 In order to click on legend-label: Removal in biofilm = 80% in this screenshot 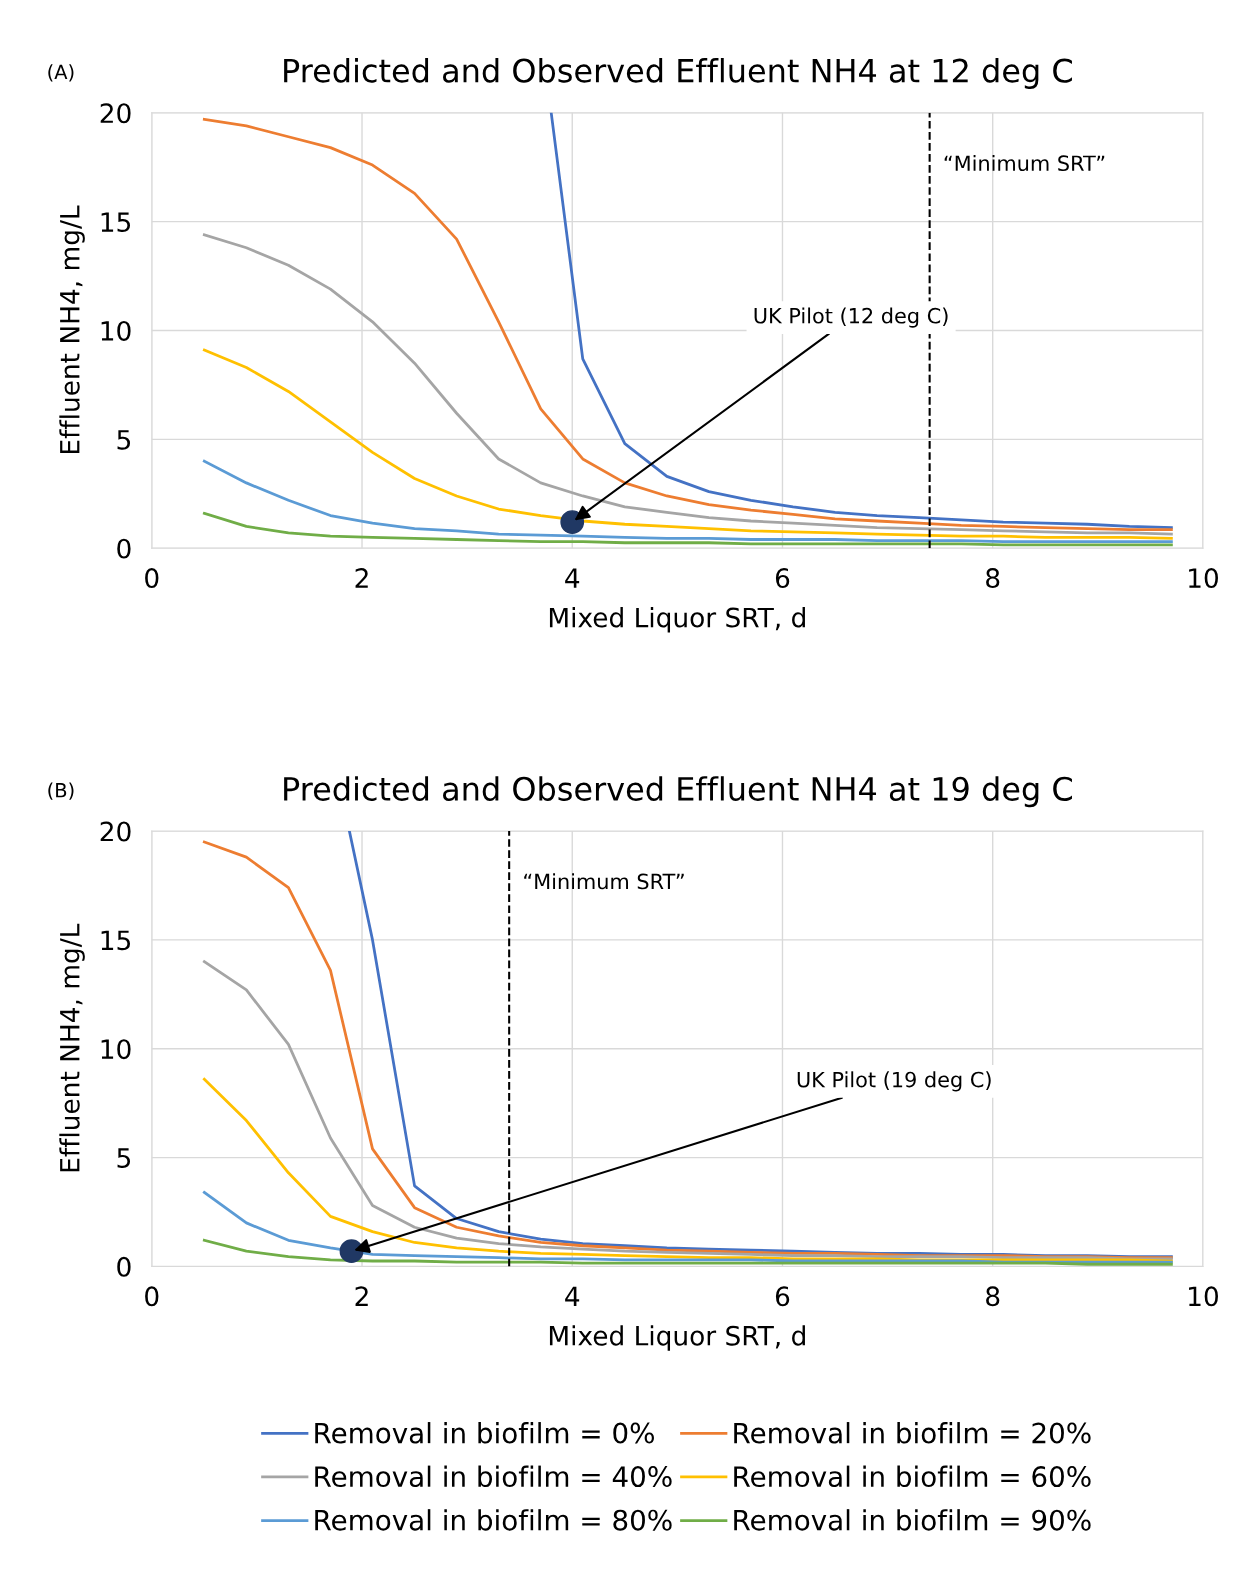, I will do `click(493, 1520)`.